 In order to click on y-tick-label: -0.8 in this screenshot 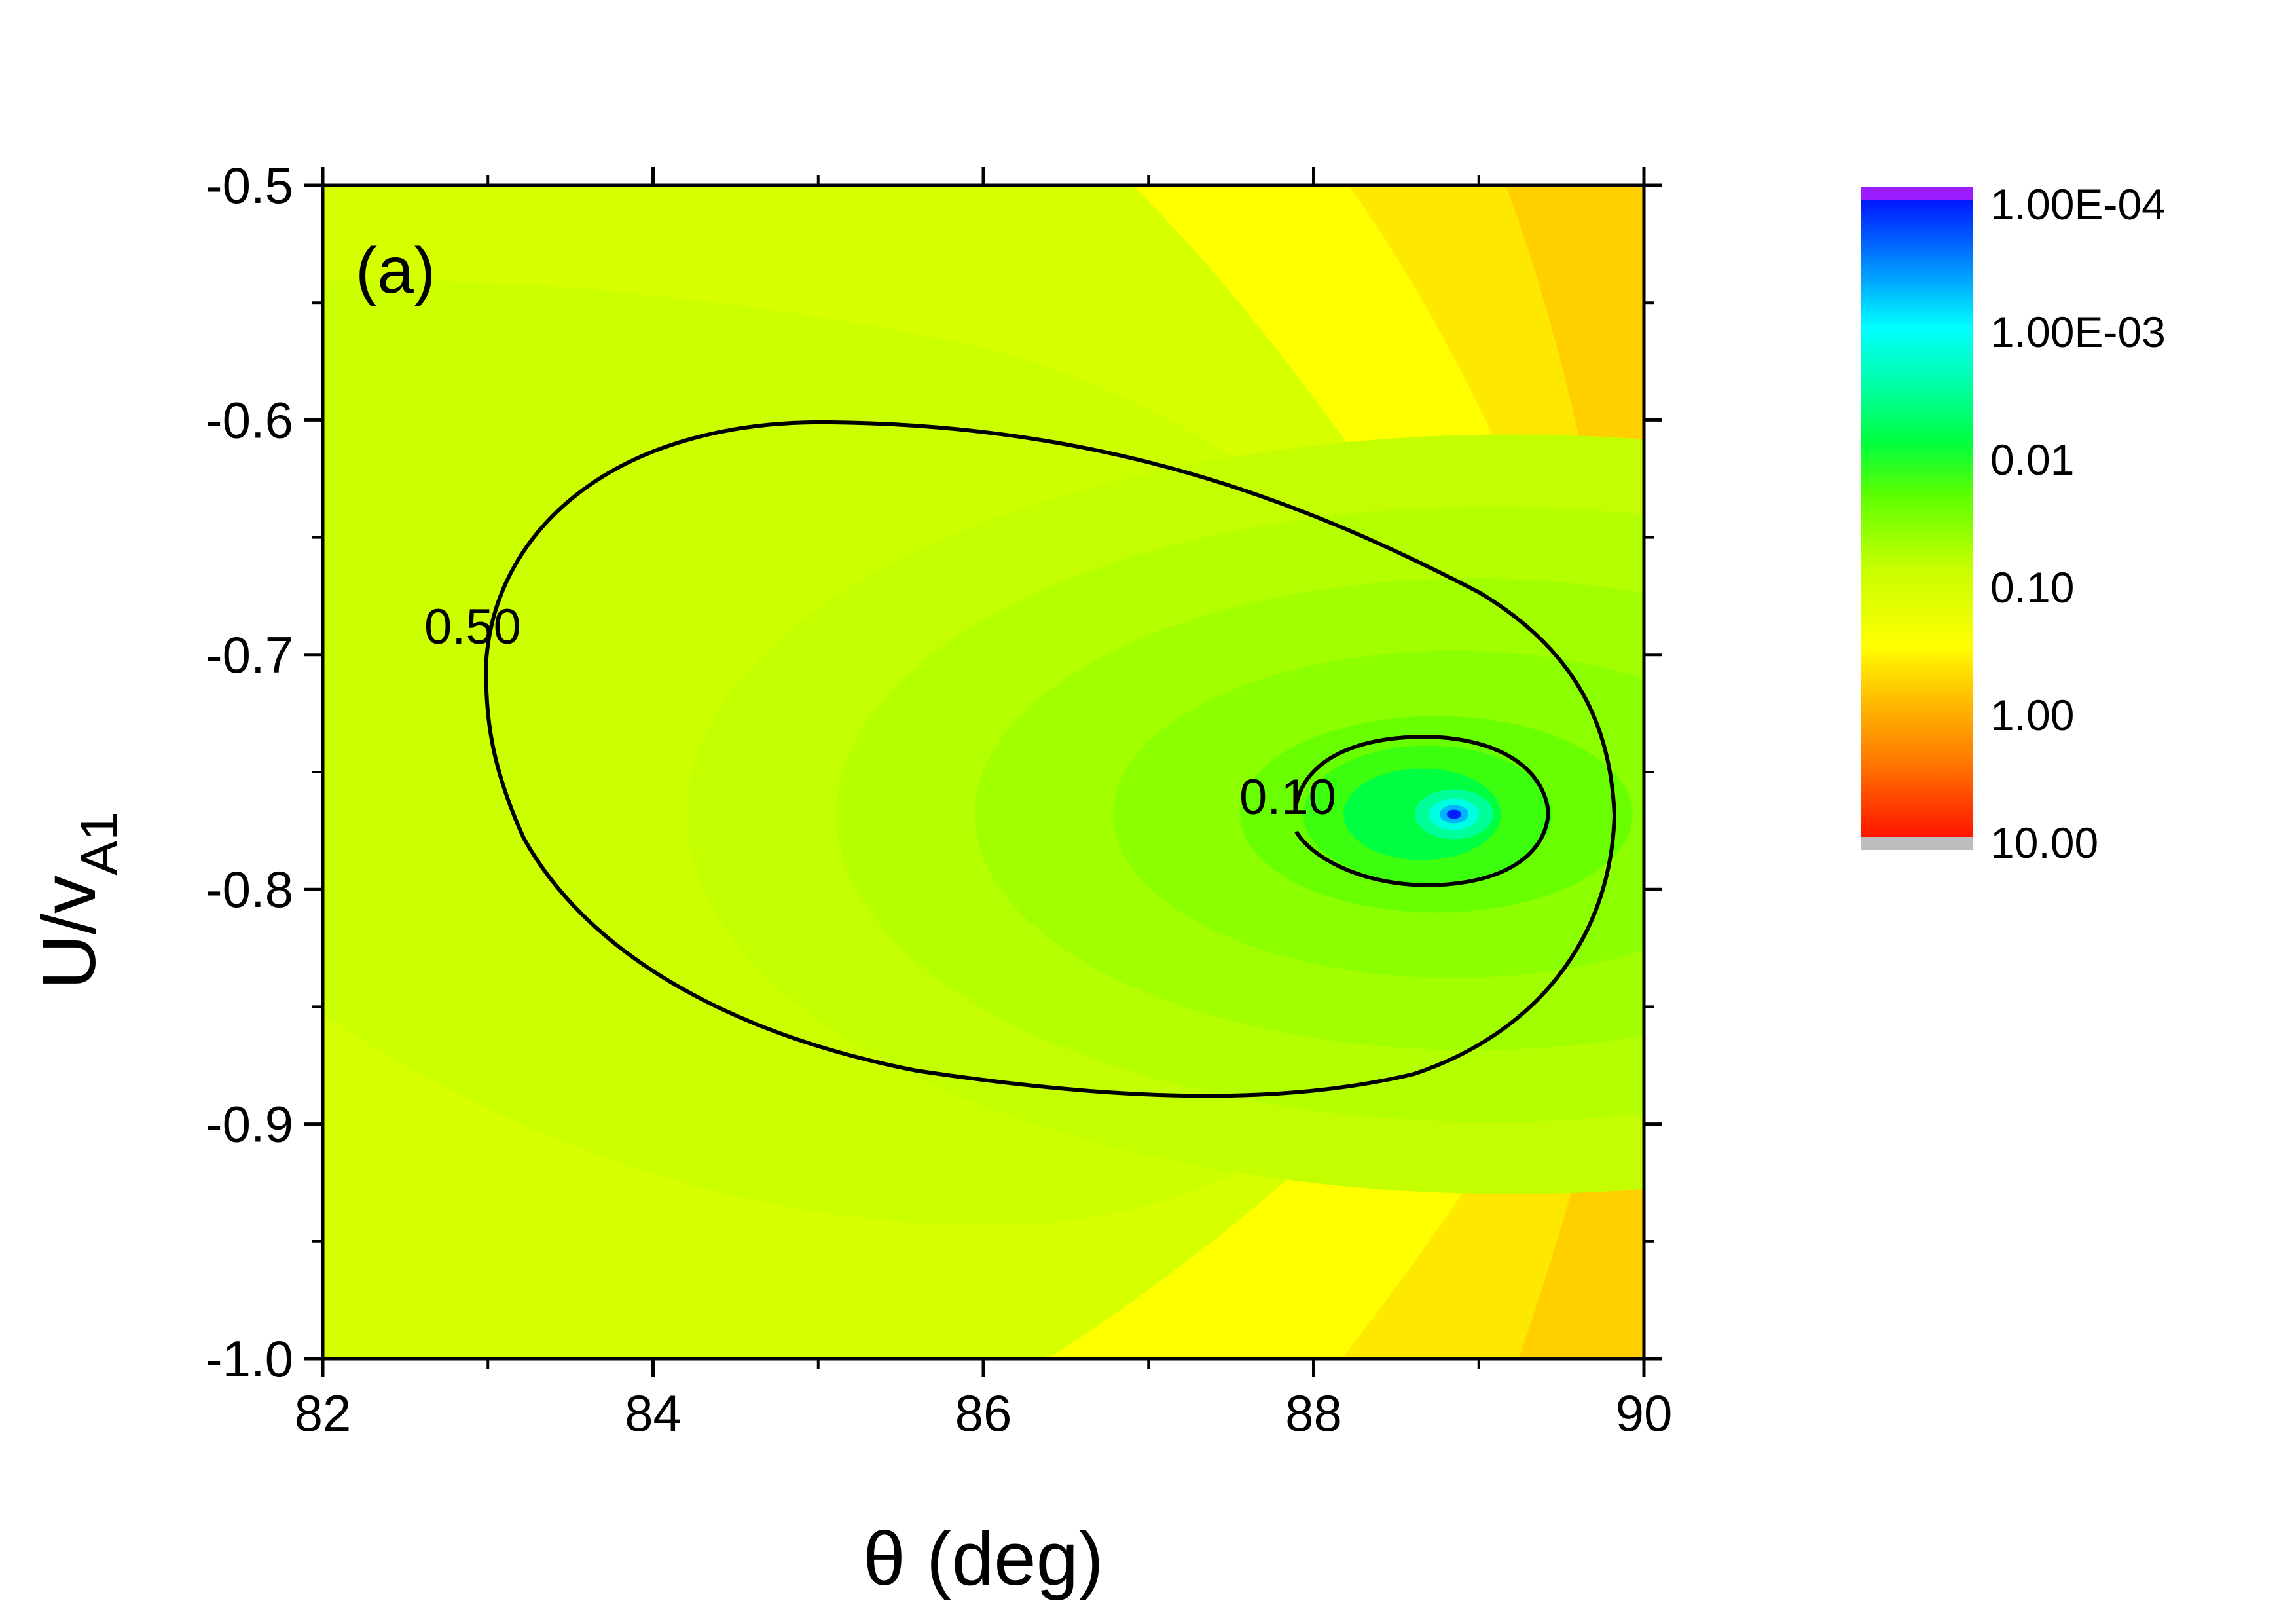, I will do `click(249, 889)`.